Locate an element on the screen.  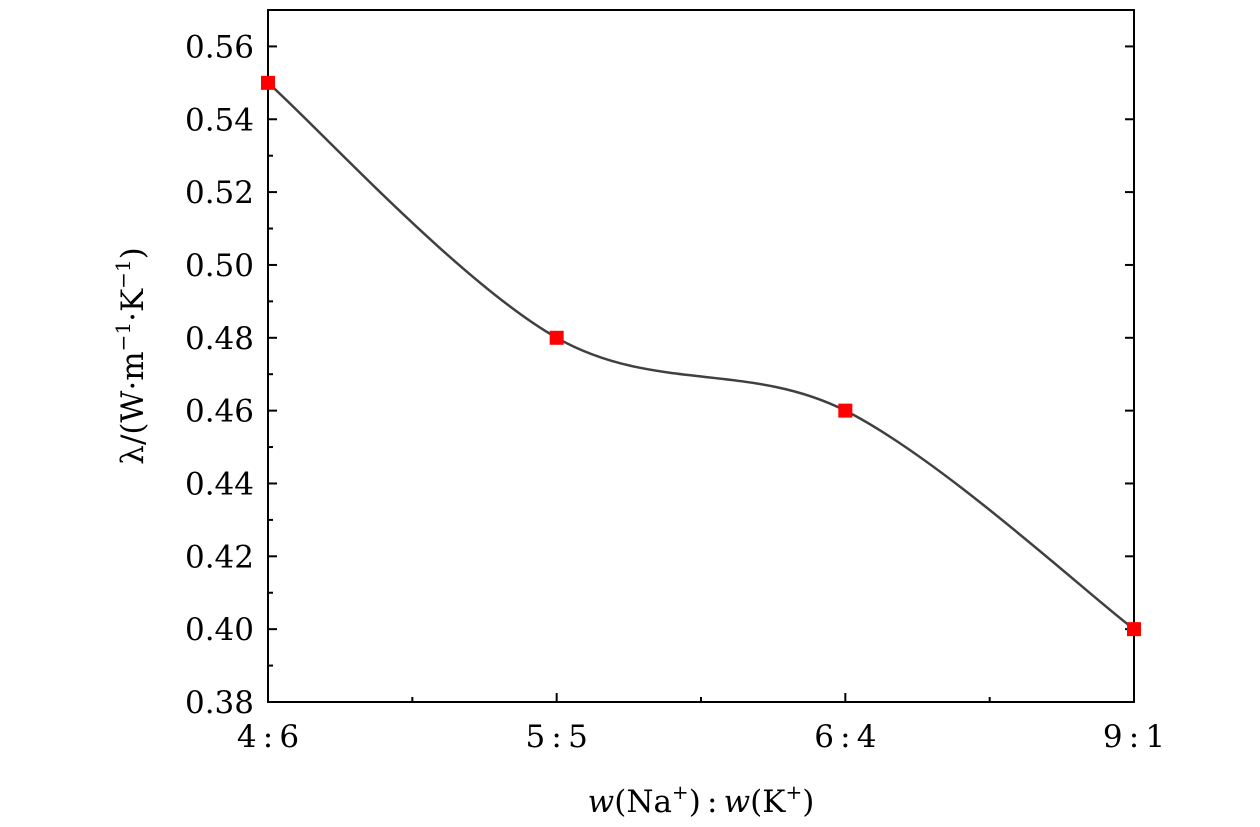
y-axis-title: λ/(W·m−1·K−1) is located at coordinates (131, 355).